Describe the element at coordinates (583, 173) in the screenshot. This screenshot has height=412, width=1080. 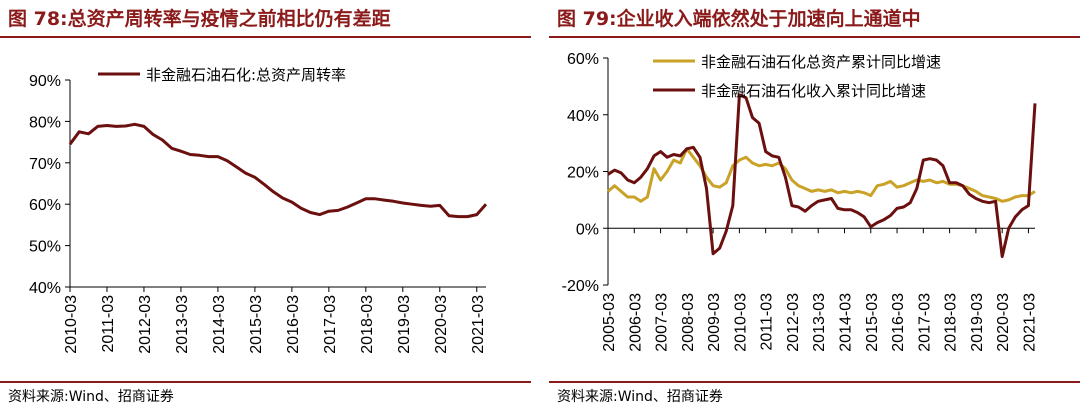
I see `y-tick-label: 20%` at that location.